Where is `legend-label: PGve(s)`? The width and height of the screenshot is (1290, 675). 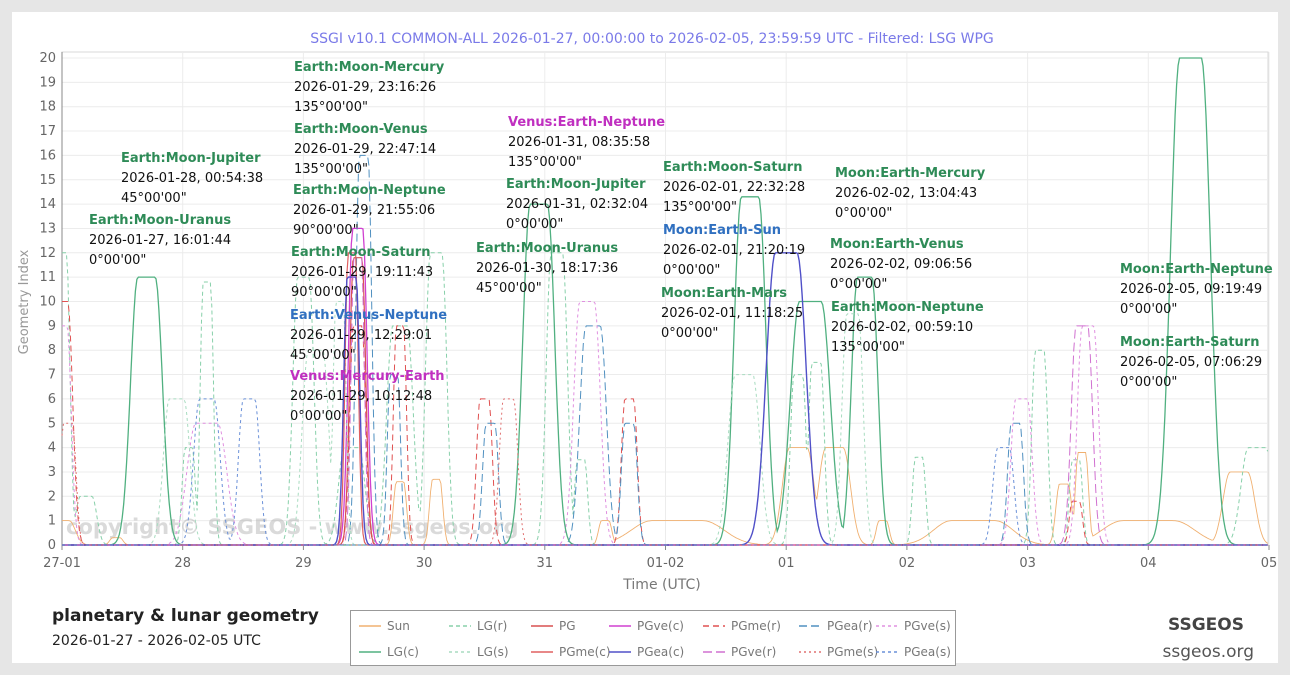 legend-label: PGve(s) is located at coordinates (927, 626).